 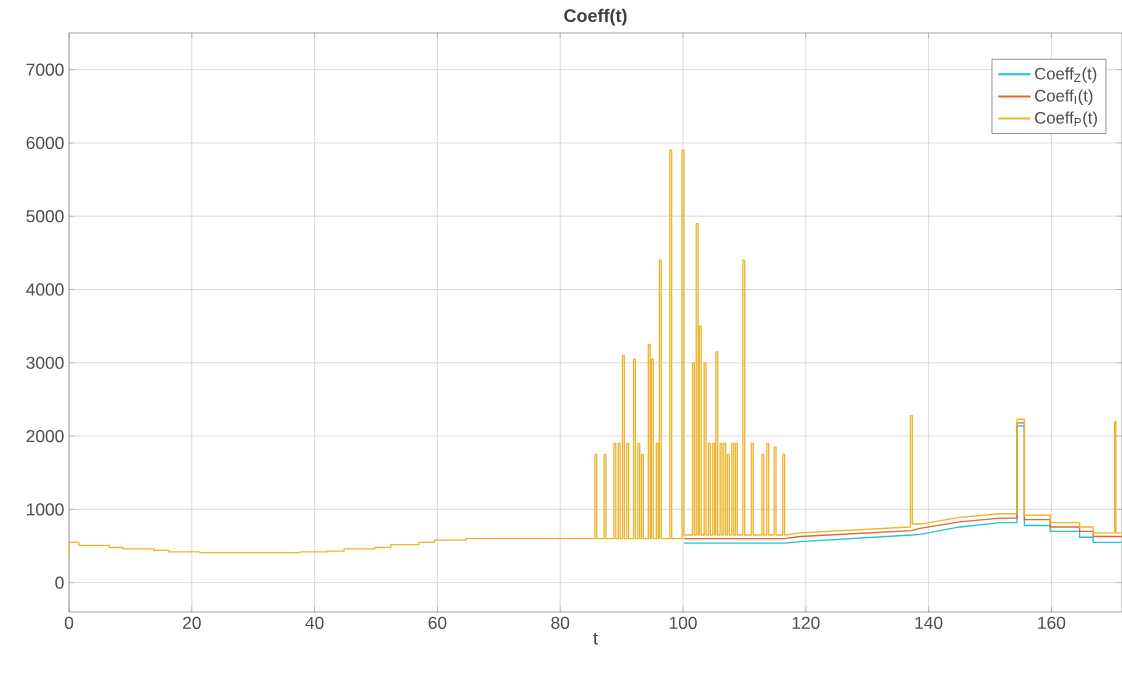 I want to click on x-tick-label: 140, so click(x=929, y=622).